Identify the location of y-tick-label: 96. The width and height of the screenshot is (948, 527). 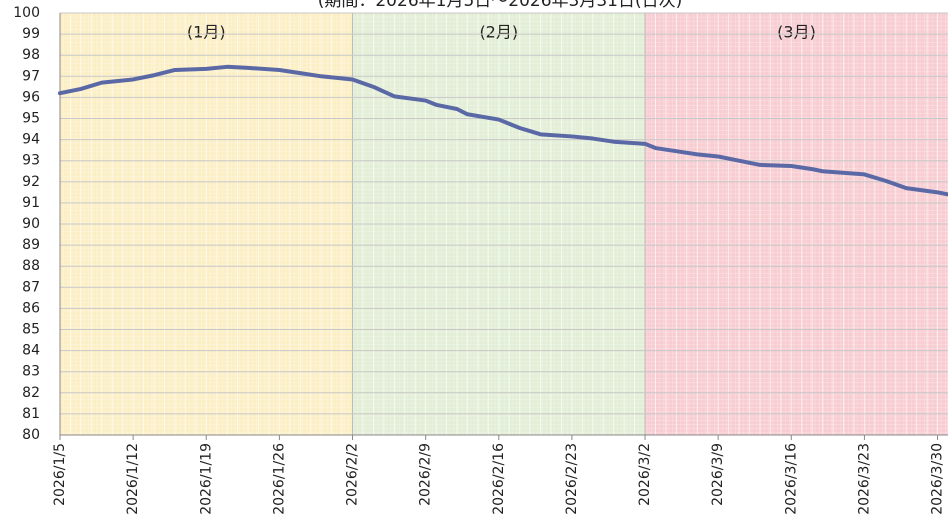
(31, 97).